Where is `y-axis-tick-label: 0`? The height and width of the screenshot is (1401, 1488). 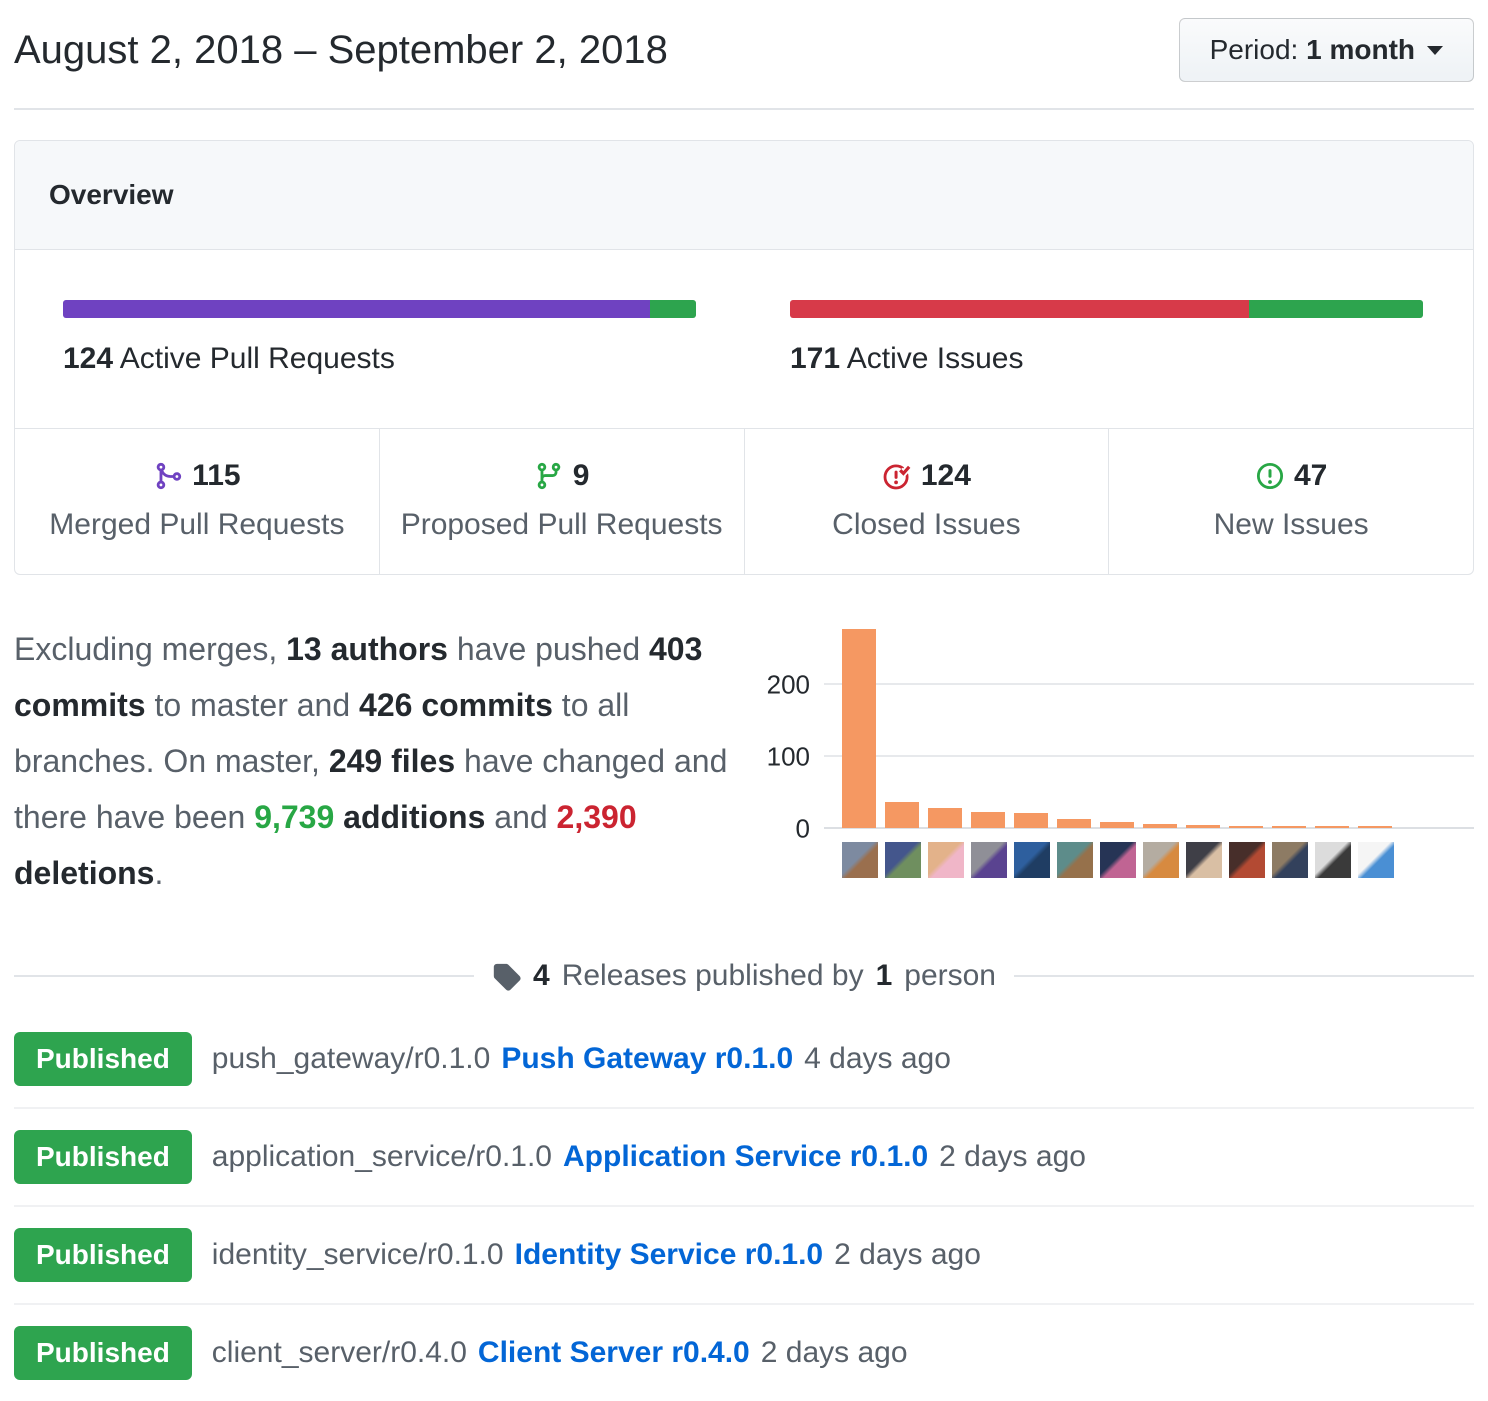
y-axis-tick-label: 0 is located at coordinates (802, 828).